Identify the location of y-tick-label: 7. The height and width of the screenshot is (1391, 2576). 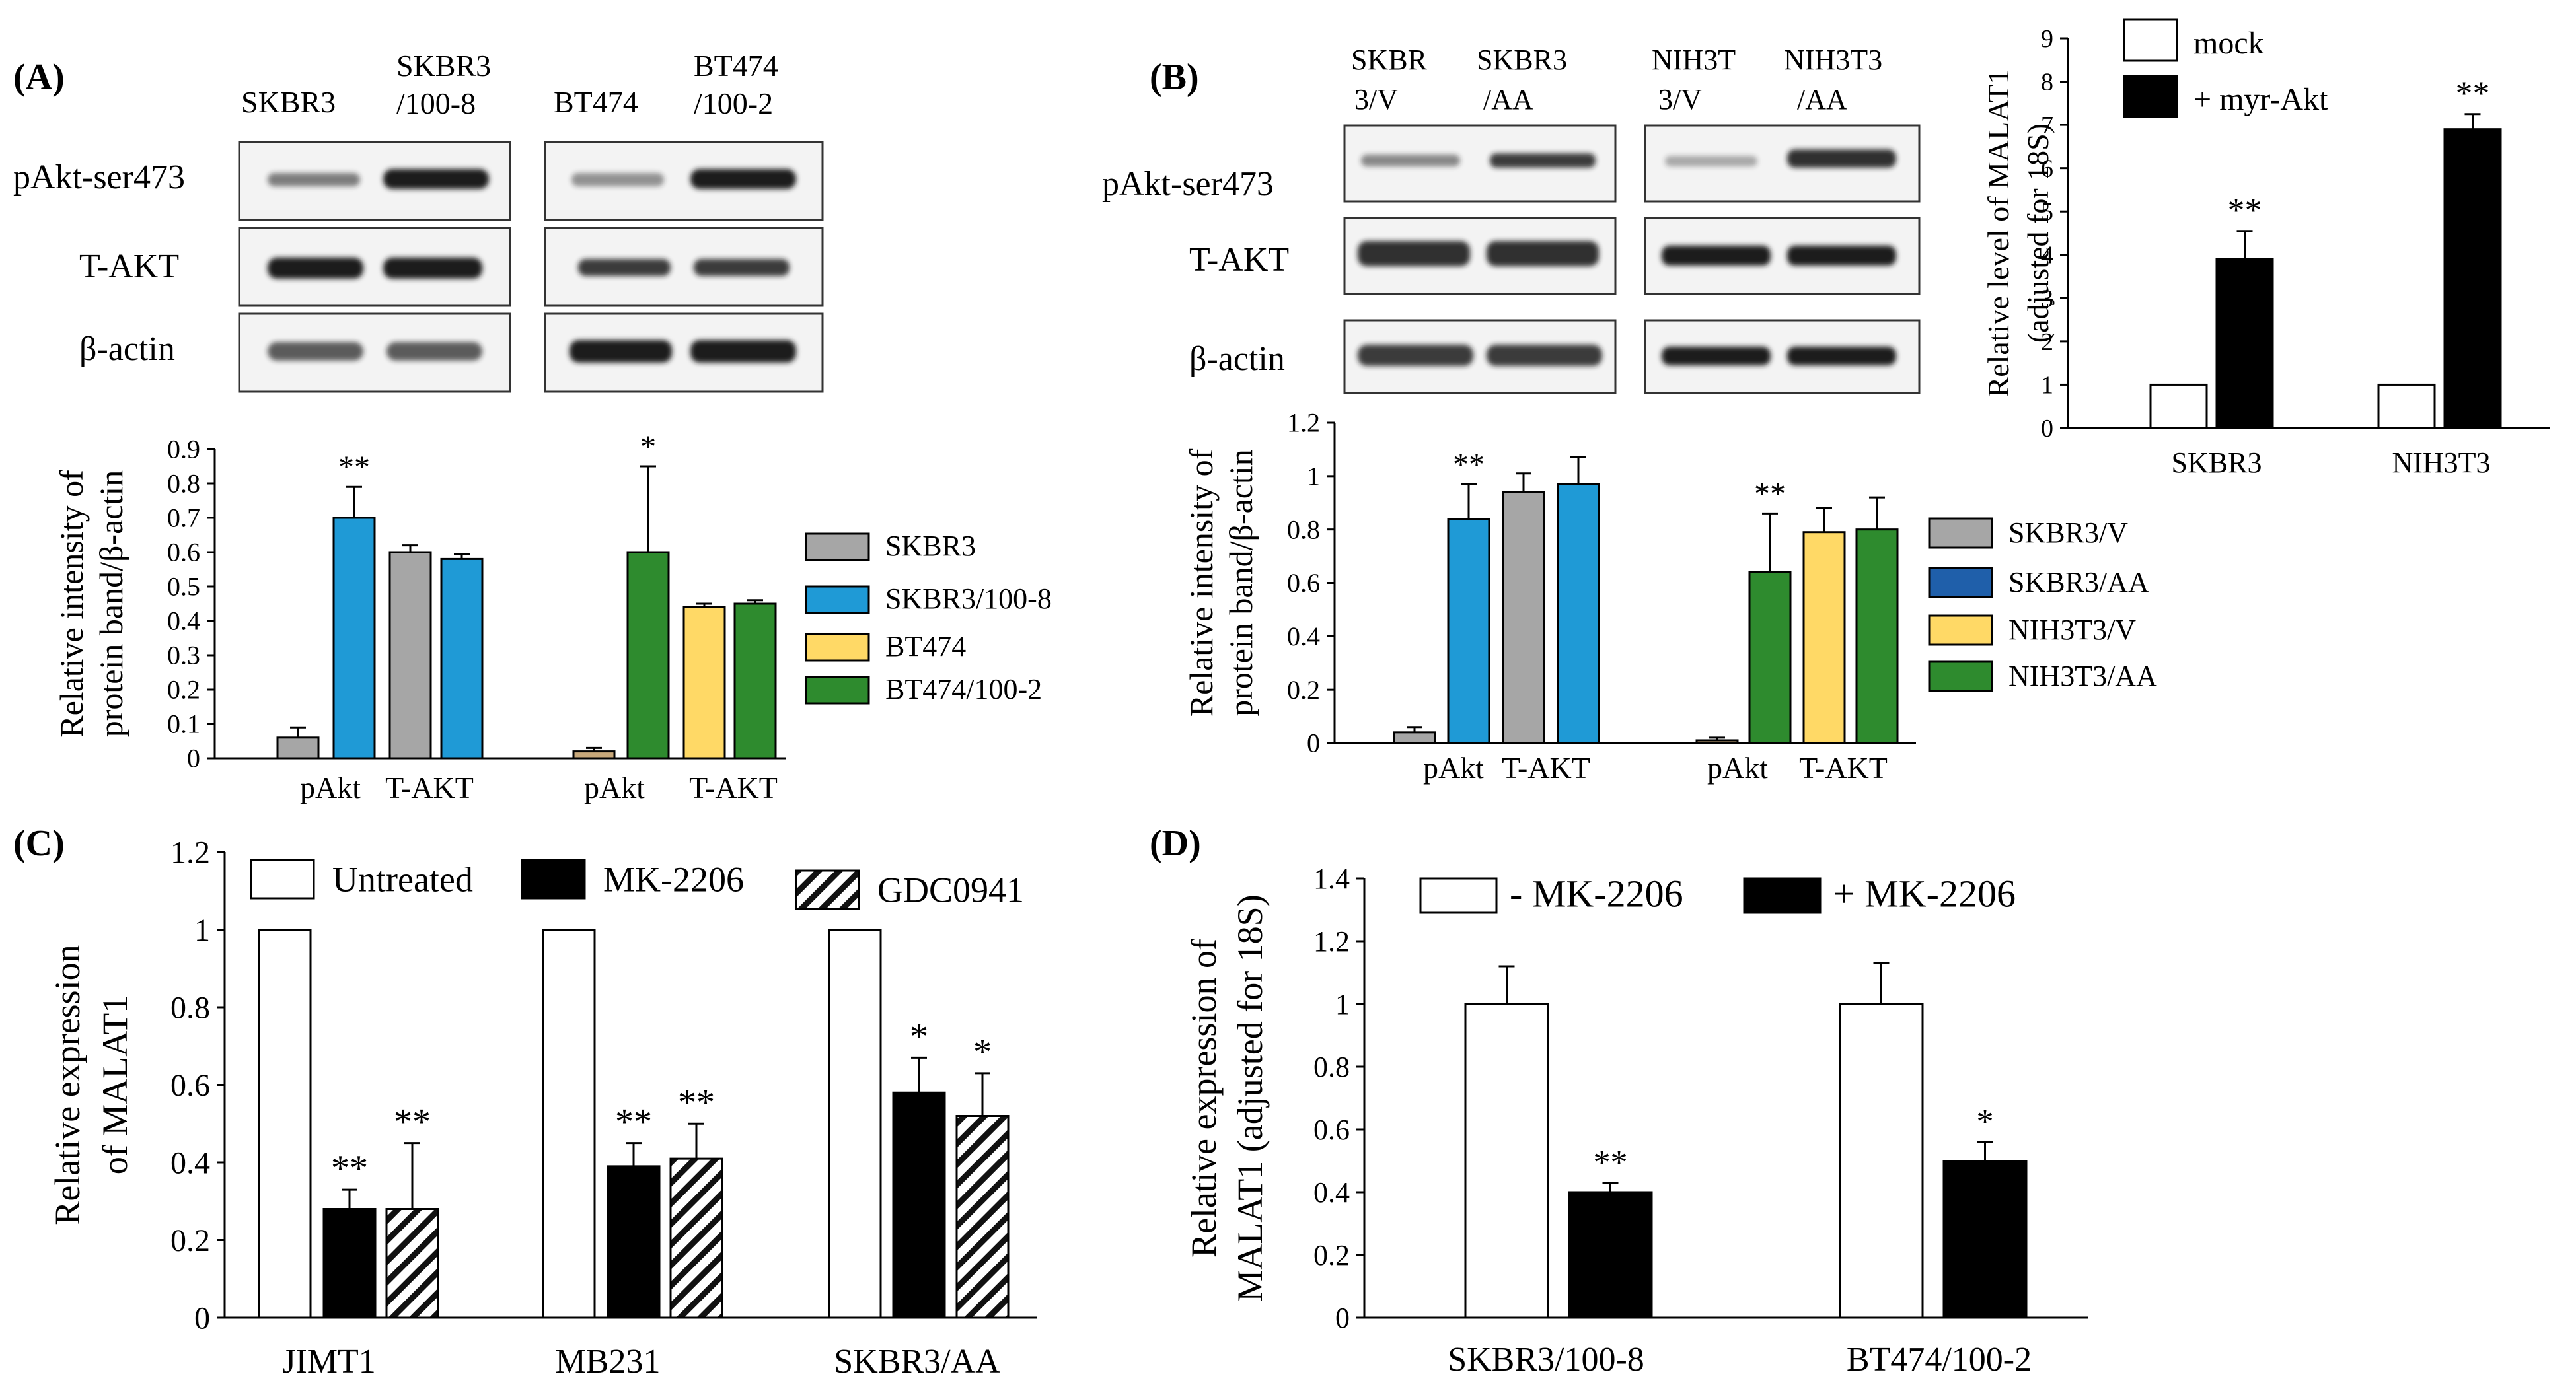
(2047, 125).